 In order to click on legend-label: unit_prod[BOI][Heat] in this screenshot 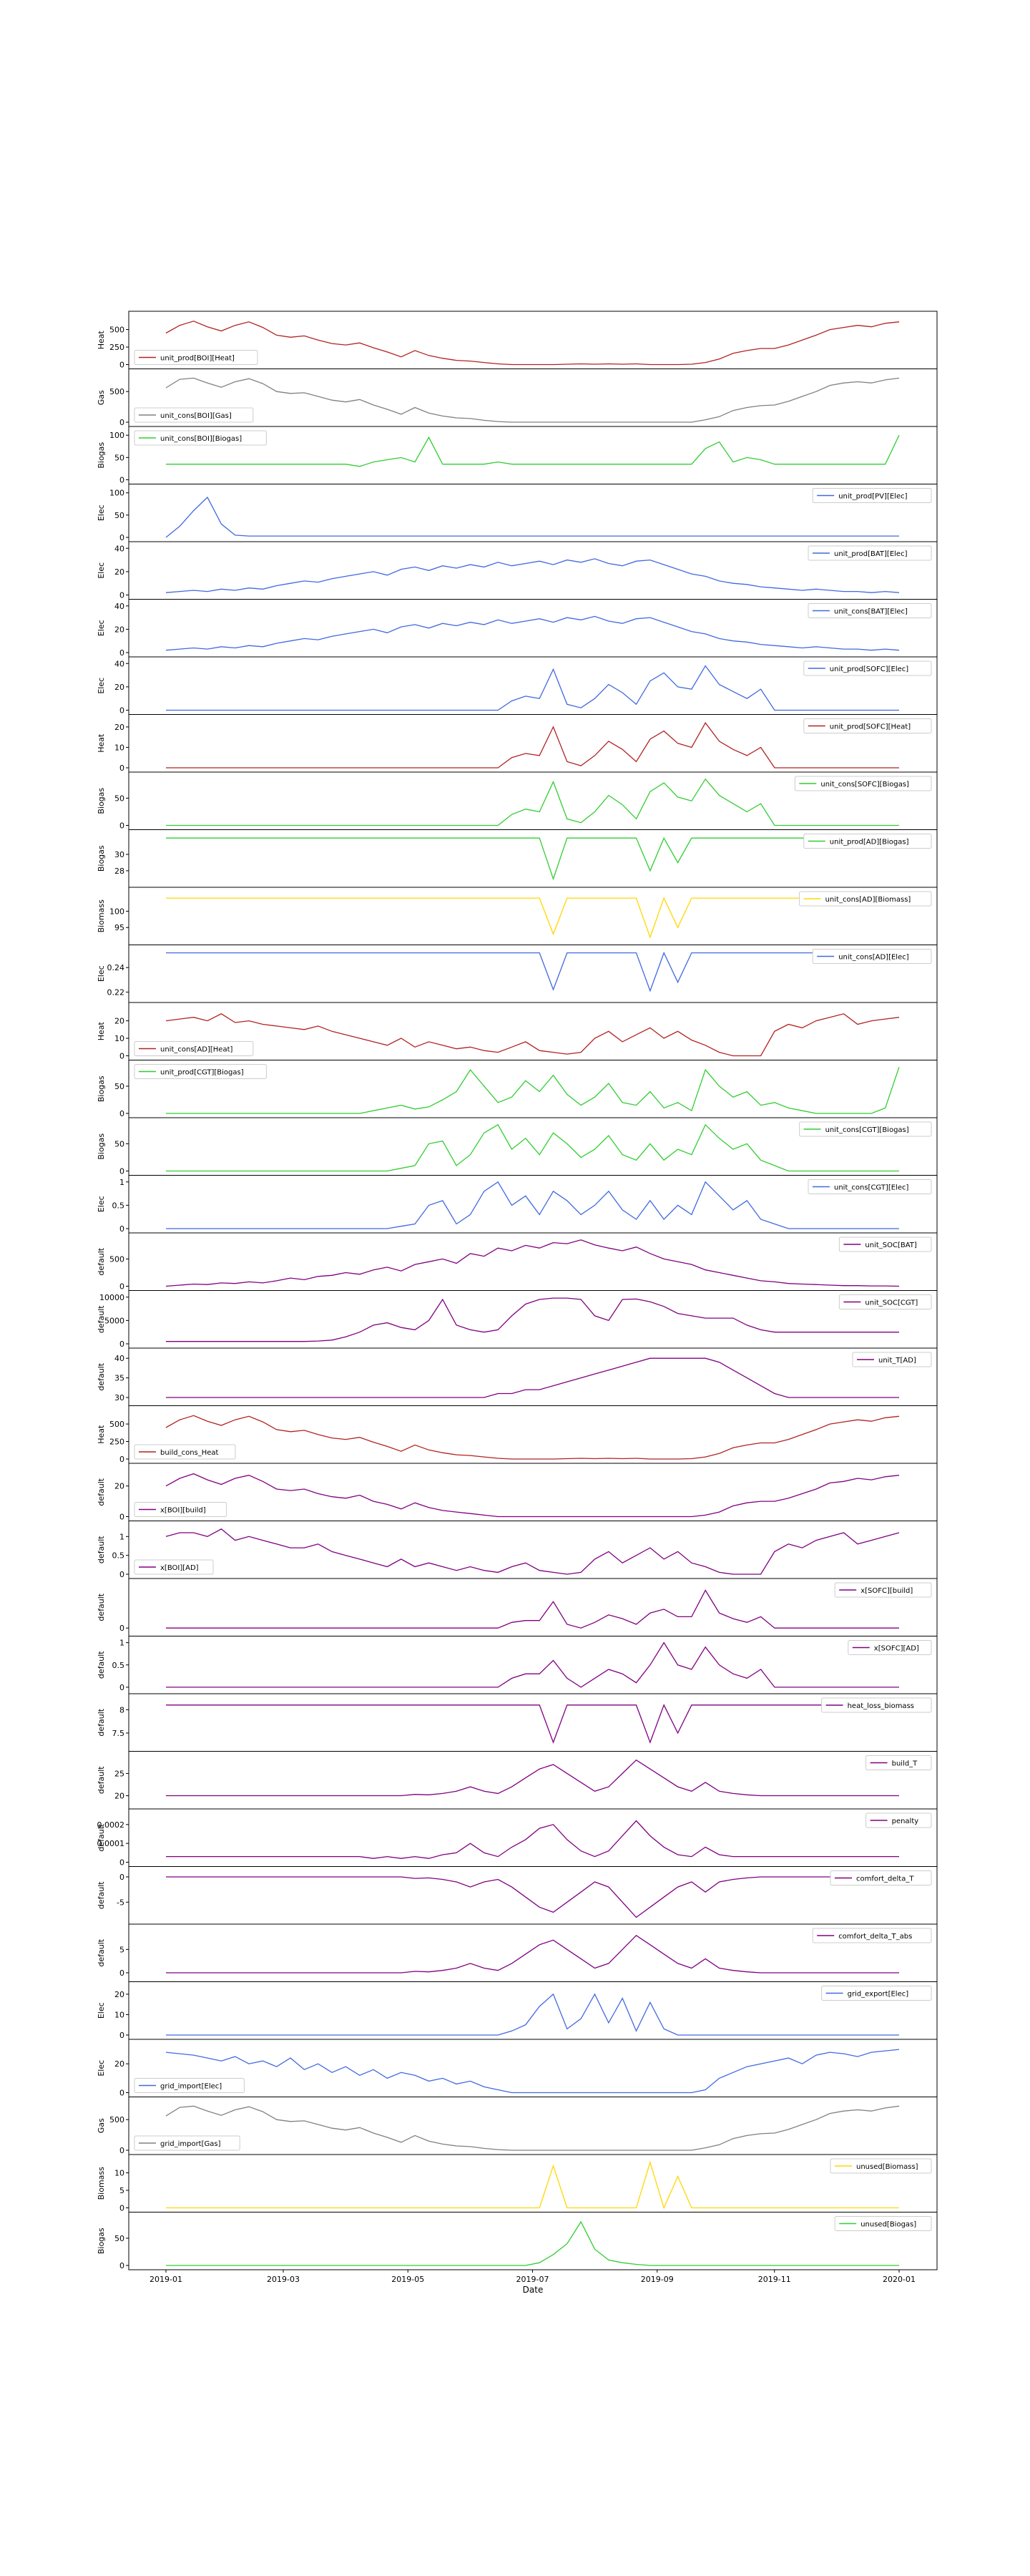, I will do `click(197, 359)`.